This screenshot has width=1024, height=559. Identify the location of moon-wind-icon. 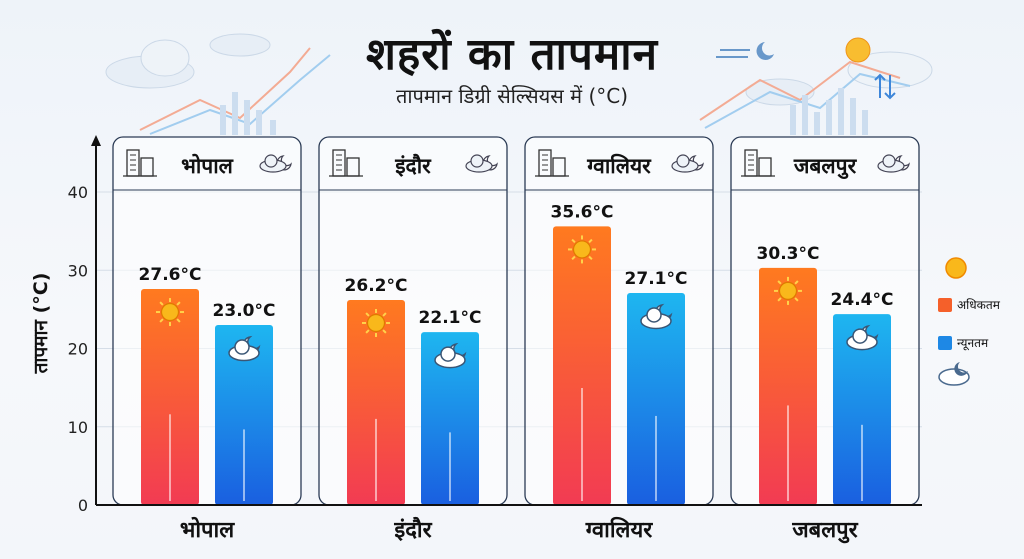
(745, 51).